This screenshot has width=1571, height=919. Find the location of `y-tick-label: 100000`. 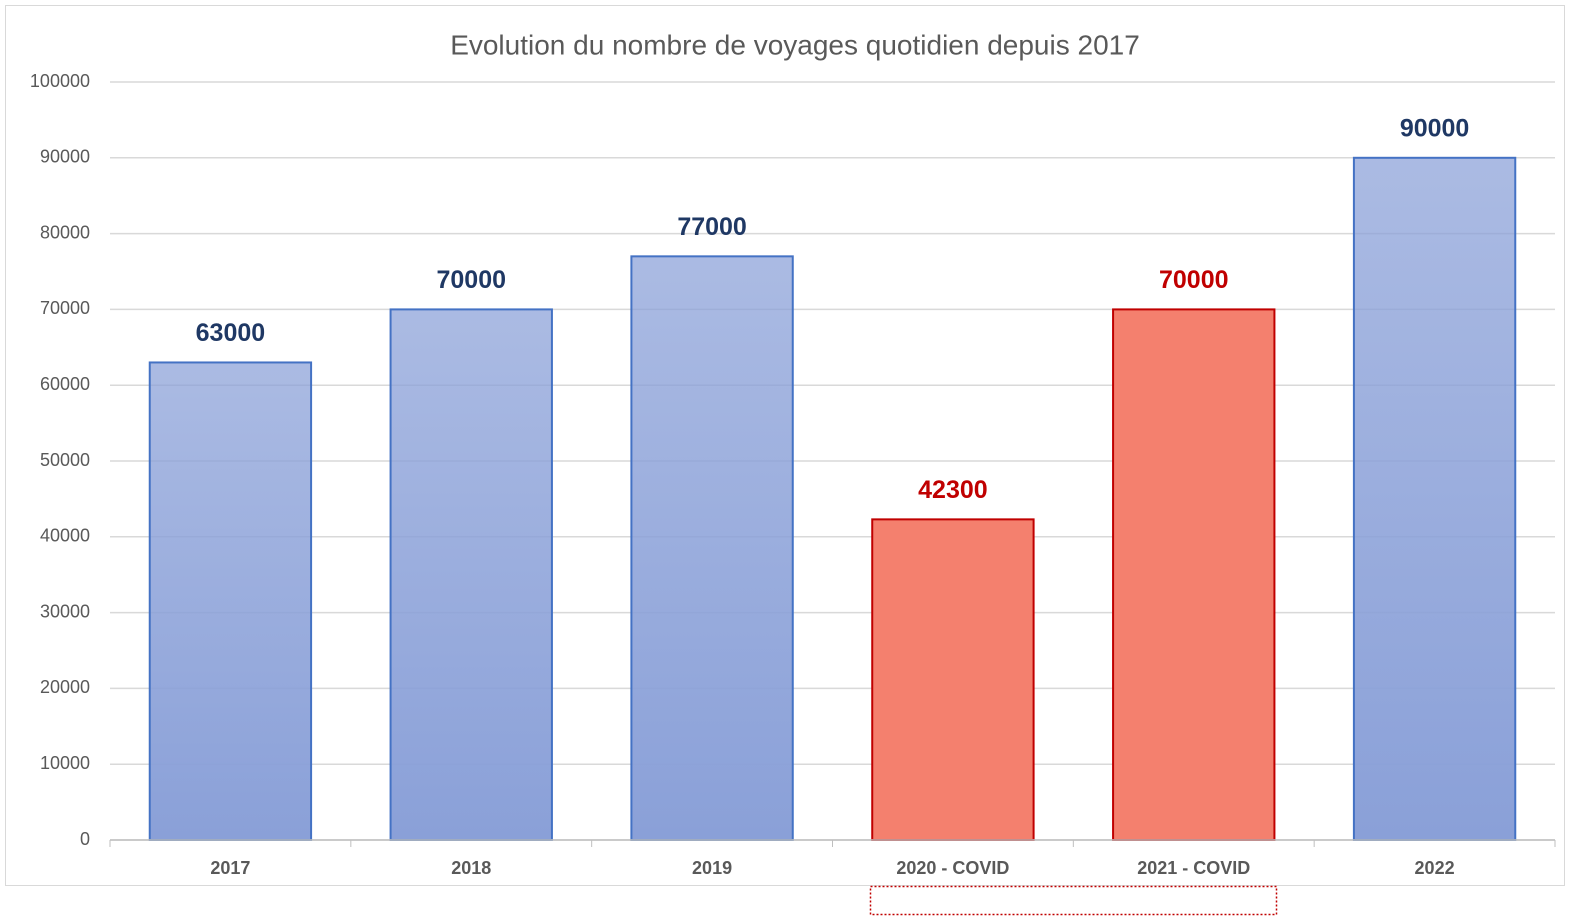

y-tick-label: 100000 is located at coordinates (60, 81).